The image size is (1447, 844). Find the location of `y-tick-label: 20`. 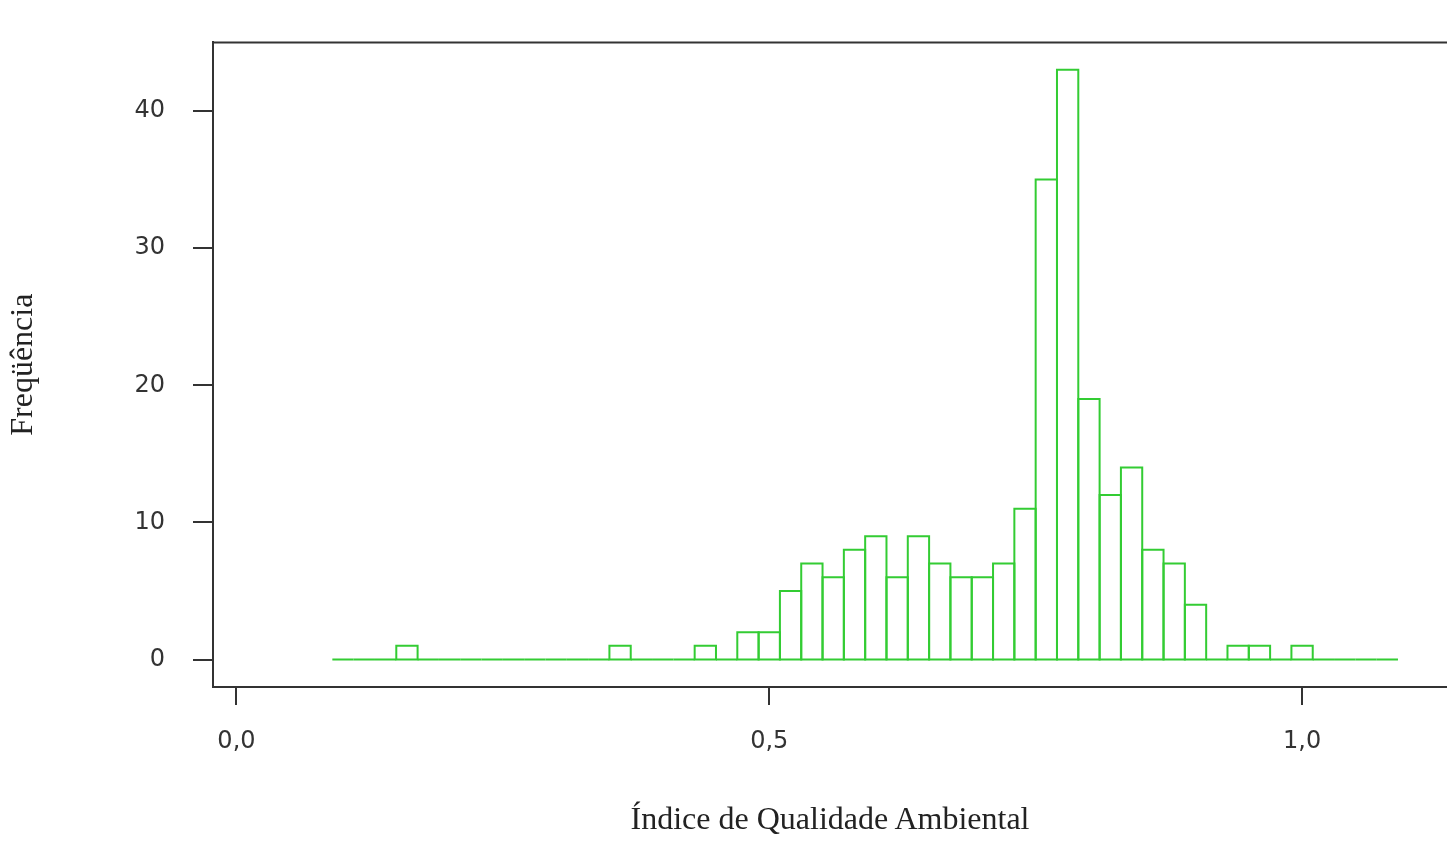

y-tick-label: 20 is located at coordinates (149, 383).